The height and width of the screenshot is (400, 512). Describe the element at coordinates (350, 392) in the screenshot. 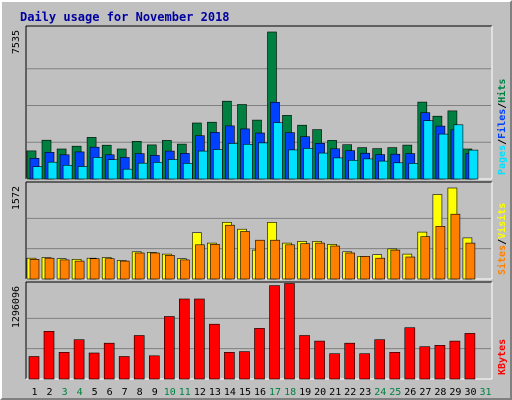

I see `x-tick-label-day-22: 22` at that location.